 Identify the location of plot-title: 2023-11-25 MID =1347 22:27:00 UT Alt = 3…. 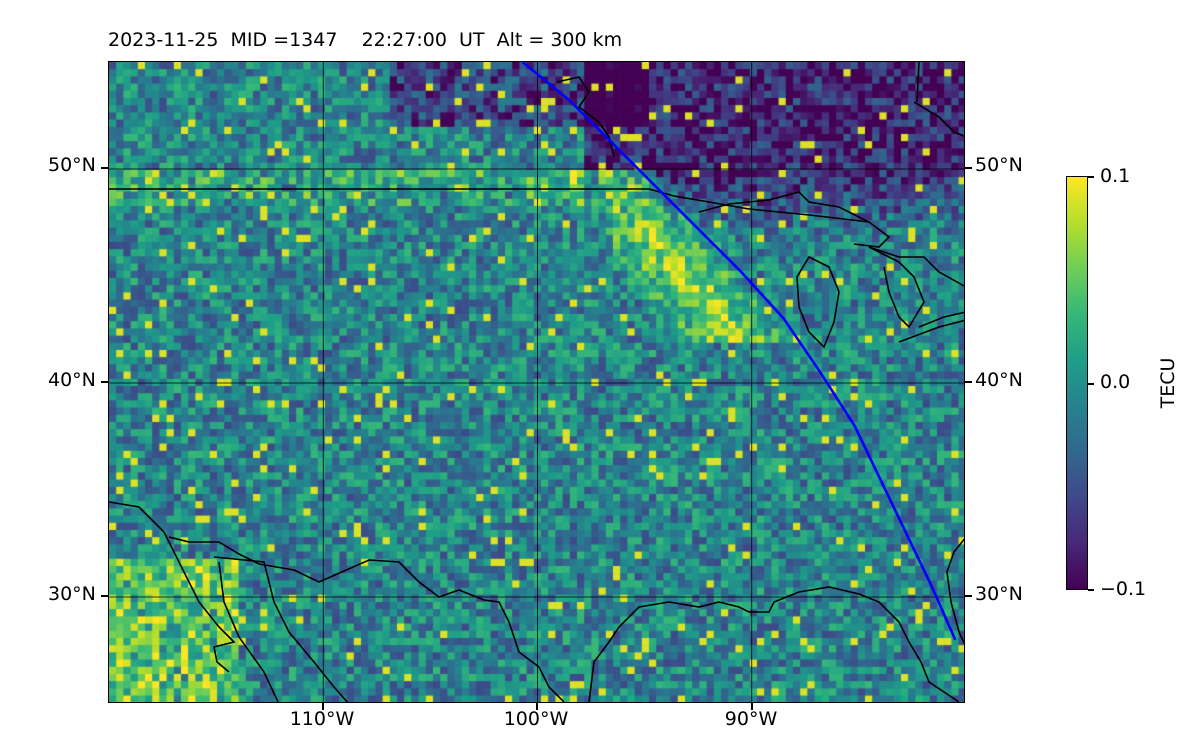
(365, 40).